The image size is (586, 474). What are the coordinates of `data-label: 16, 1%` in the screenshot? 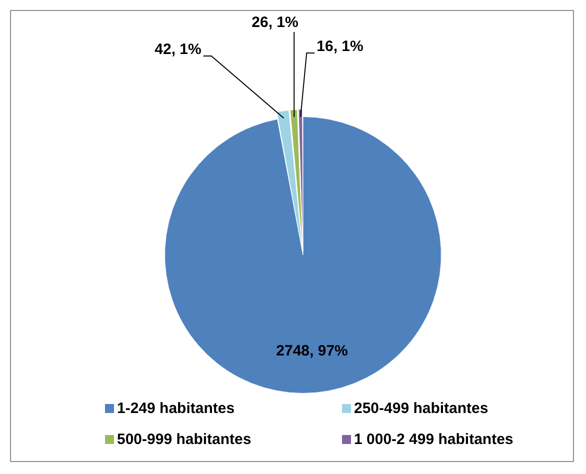 It's located at (340, 47).